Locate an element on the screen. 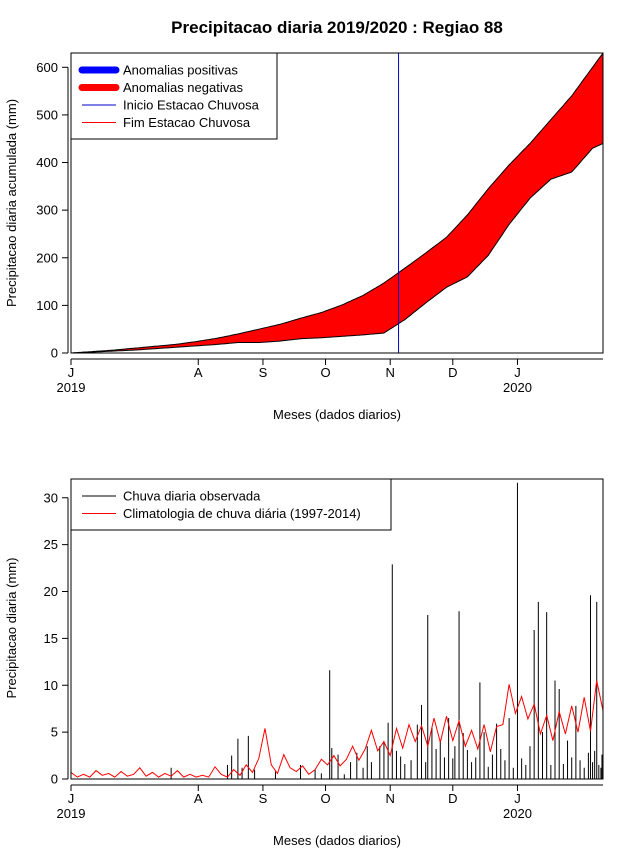  y-tick-label: 300 is located at coordinates (47, 210).